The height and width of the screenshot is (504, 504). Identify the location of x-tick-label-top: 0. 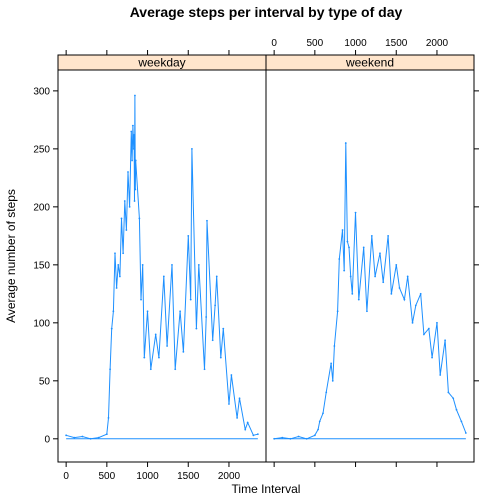
(274, 43).